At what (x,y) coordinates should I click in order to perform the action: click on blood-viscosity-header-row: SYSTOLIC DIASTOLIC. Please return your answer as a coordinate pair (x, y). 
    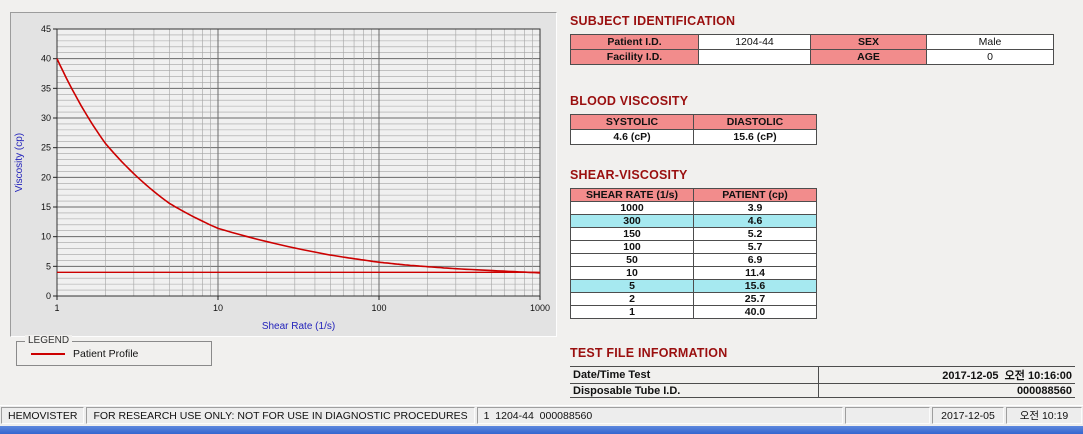
    Looking at the image, I should click on (693, 122).